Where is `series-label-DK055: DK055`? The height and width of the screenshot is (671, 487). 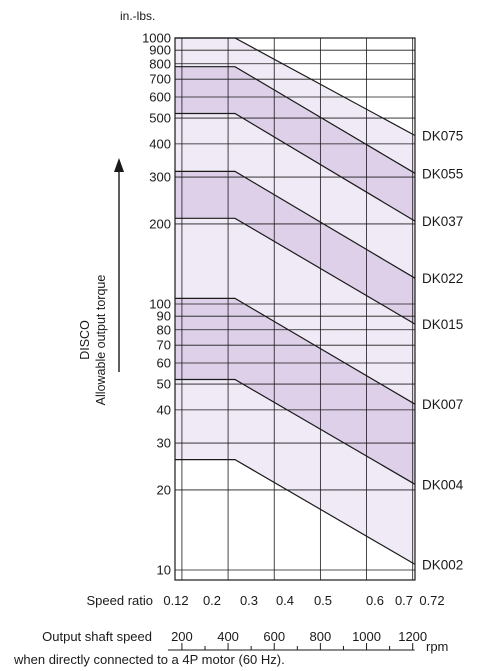 series-label-DK055: DK055 is located at coordinates (442, 173).